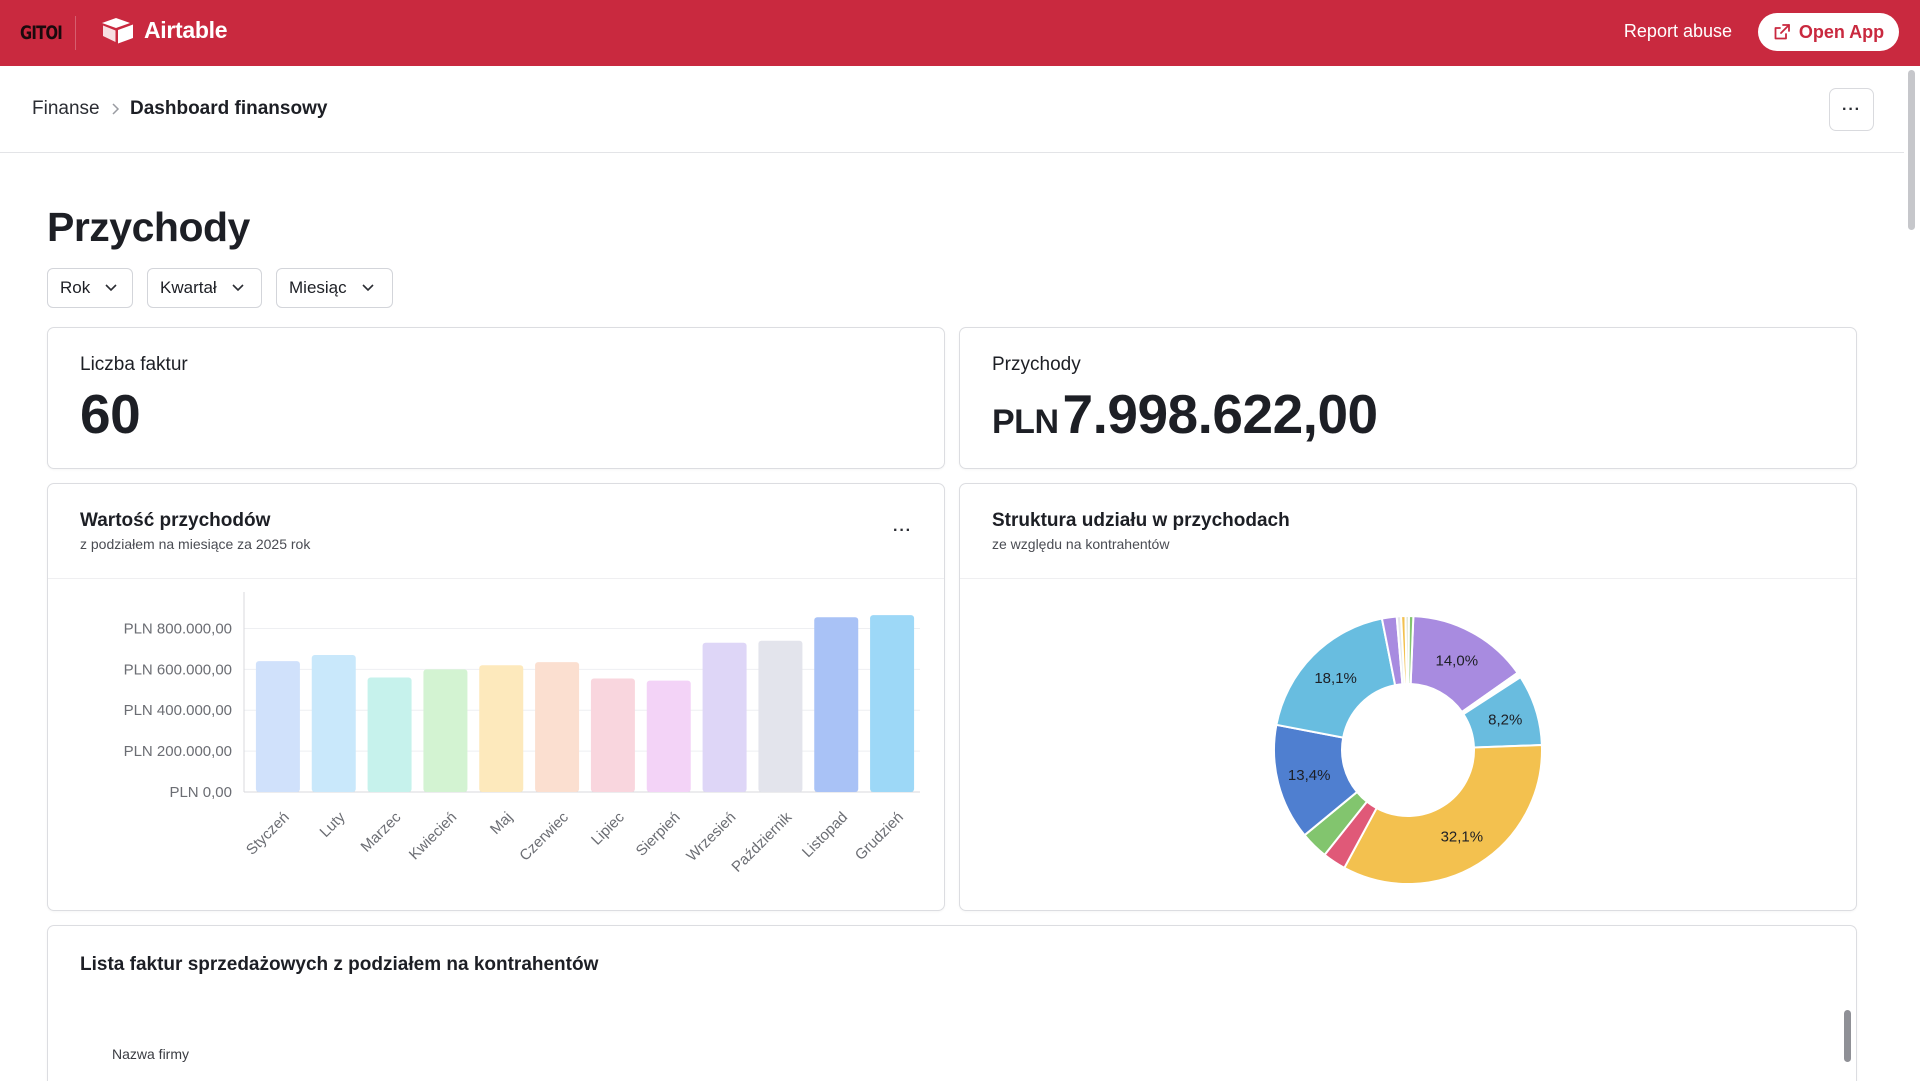 This screenshot has width=1920, height=1081. I want to click on chevron-right-icon, so click(116, 109).